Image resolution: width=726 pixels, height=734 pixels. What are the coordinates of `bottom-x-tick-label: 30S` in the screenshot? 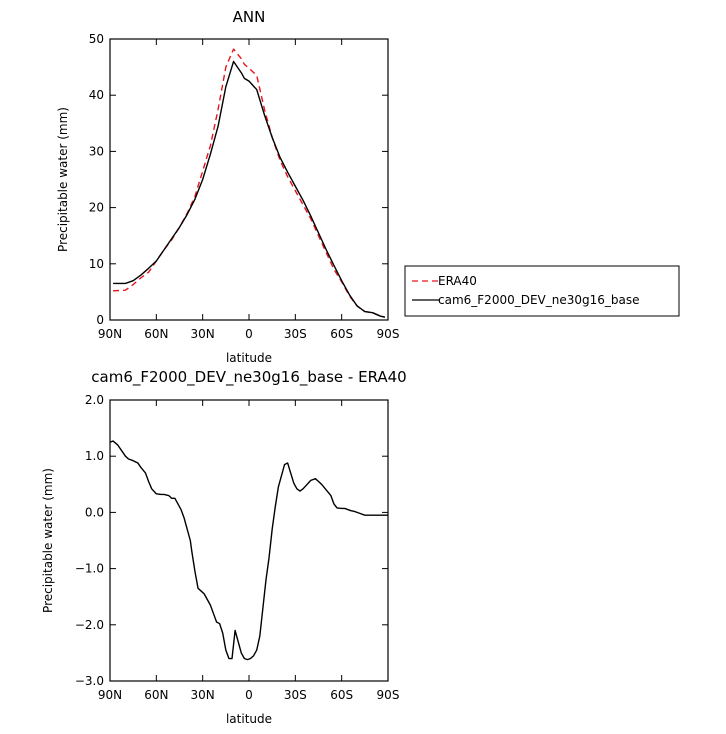 It's located at (295, 695).